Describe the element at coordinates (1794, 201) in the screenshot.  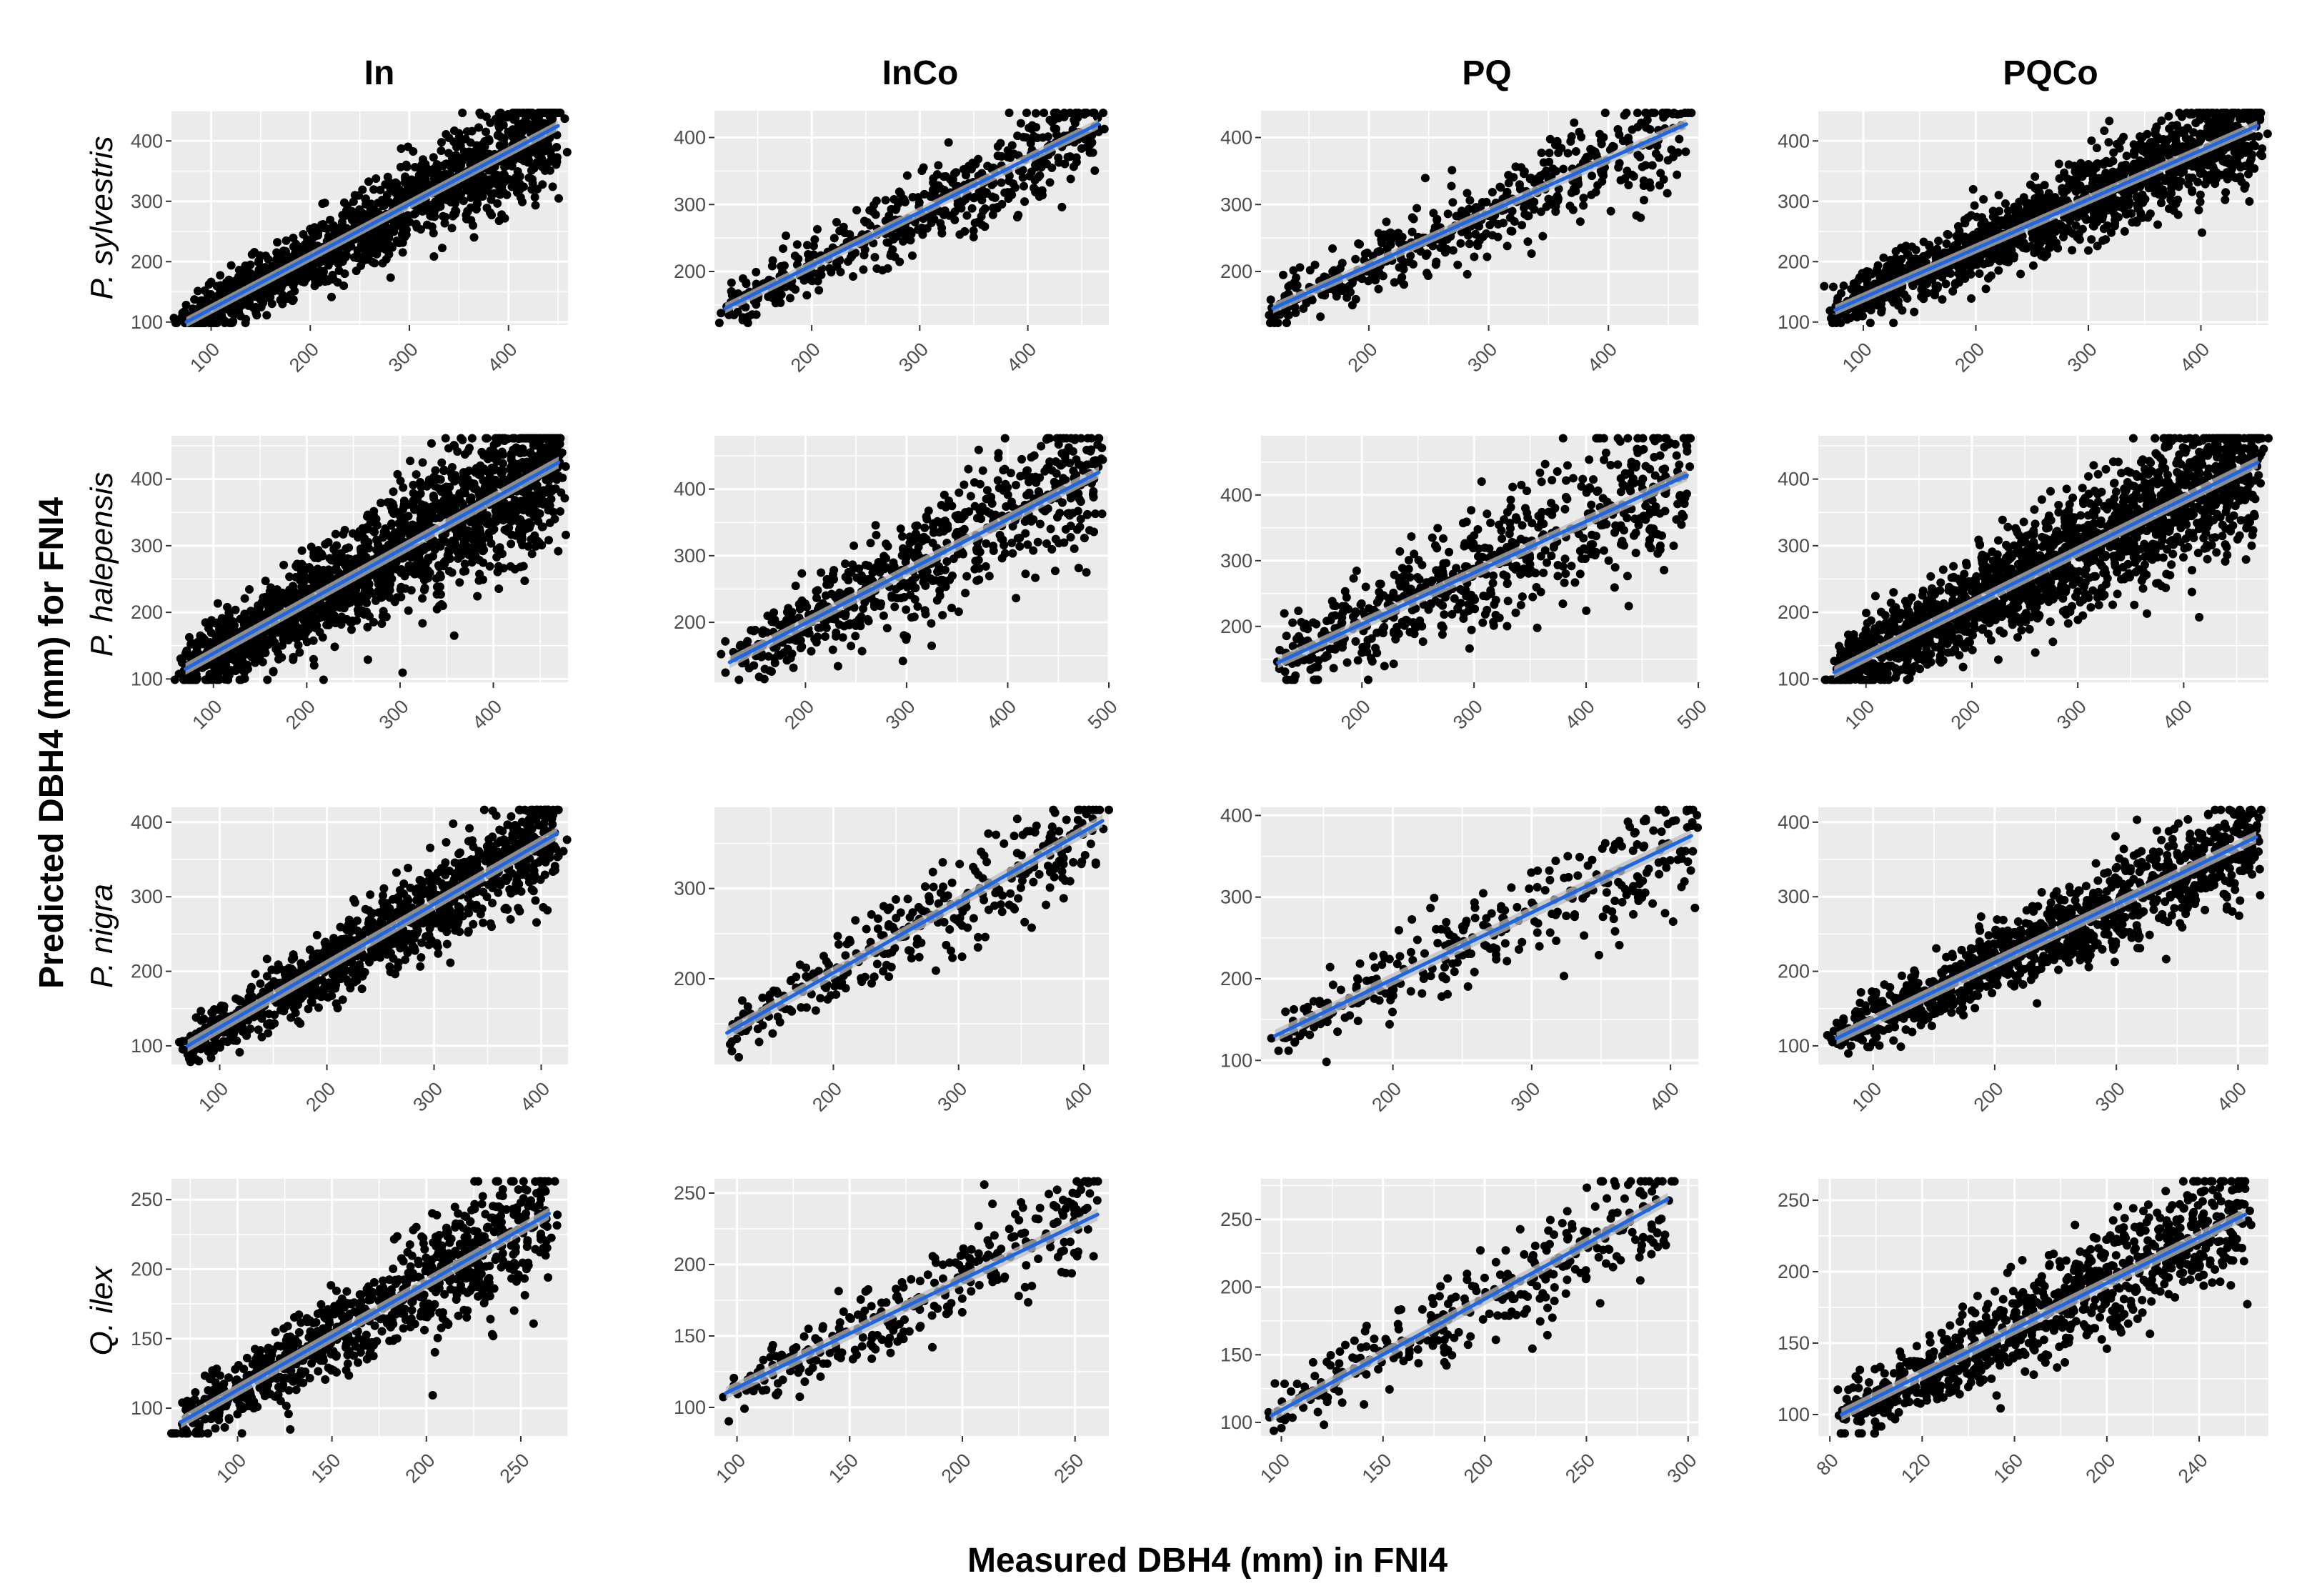
I see `y-tick-label: 300` at that location.